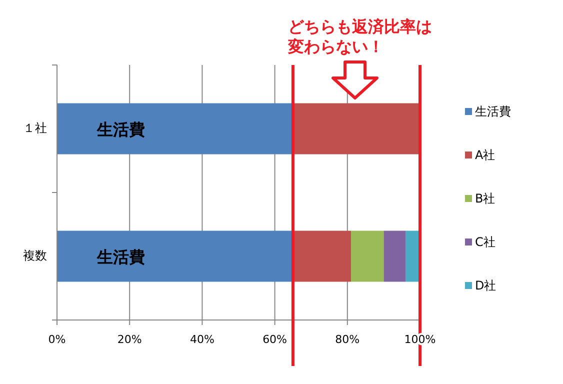  I want to click on x-tick-label: 80%, so click(347, 339).